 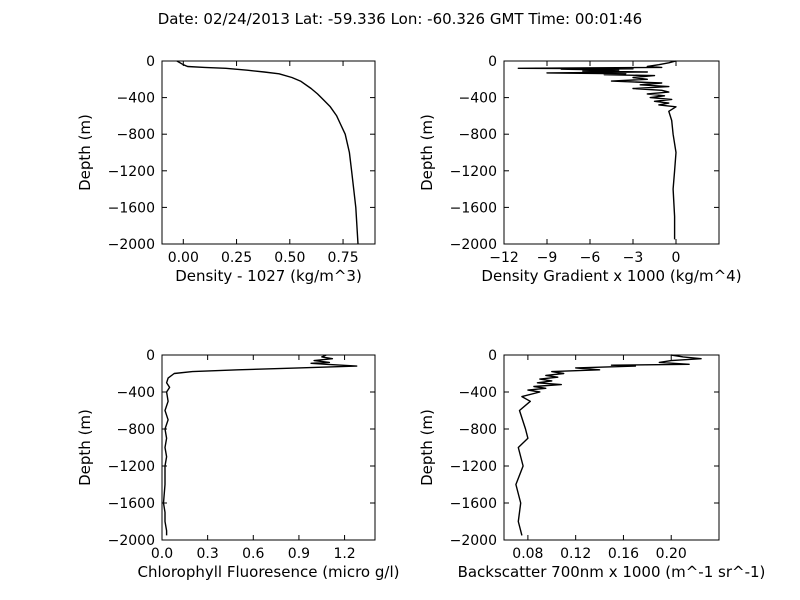 What do you see at coordinates (299, 554) in the screenshot?
I see `chlorophyll-xtick-label: 0.9` at bounding box center [299, 554].